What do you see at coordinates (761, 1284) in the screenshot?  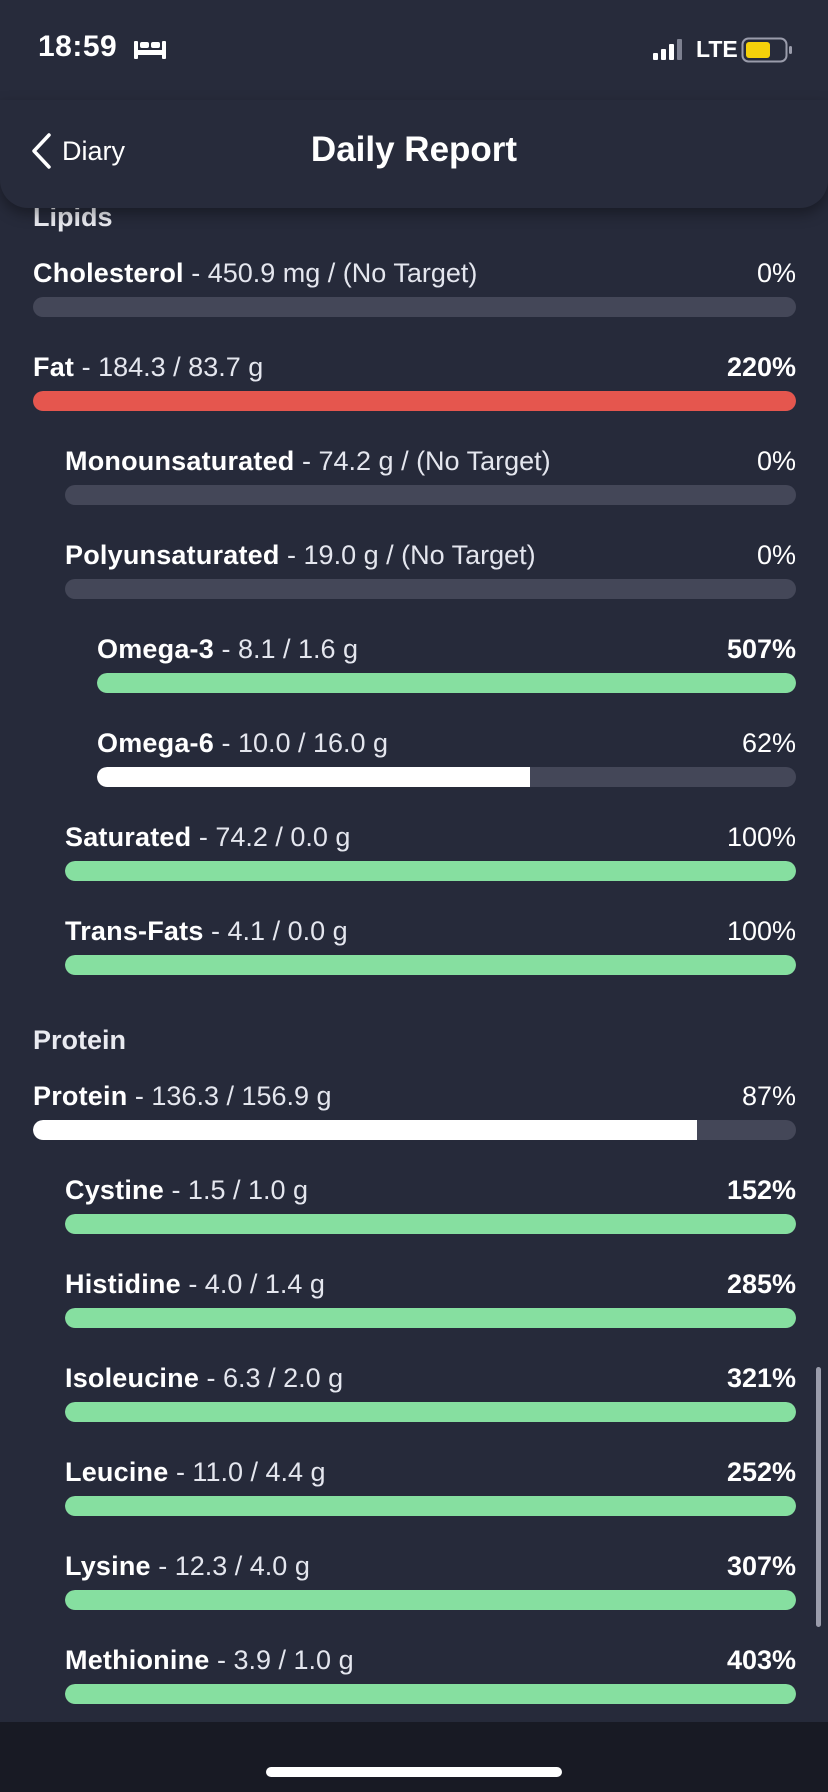 I see `nutrient-percent: 285%` at bounding box center [761, 1284].